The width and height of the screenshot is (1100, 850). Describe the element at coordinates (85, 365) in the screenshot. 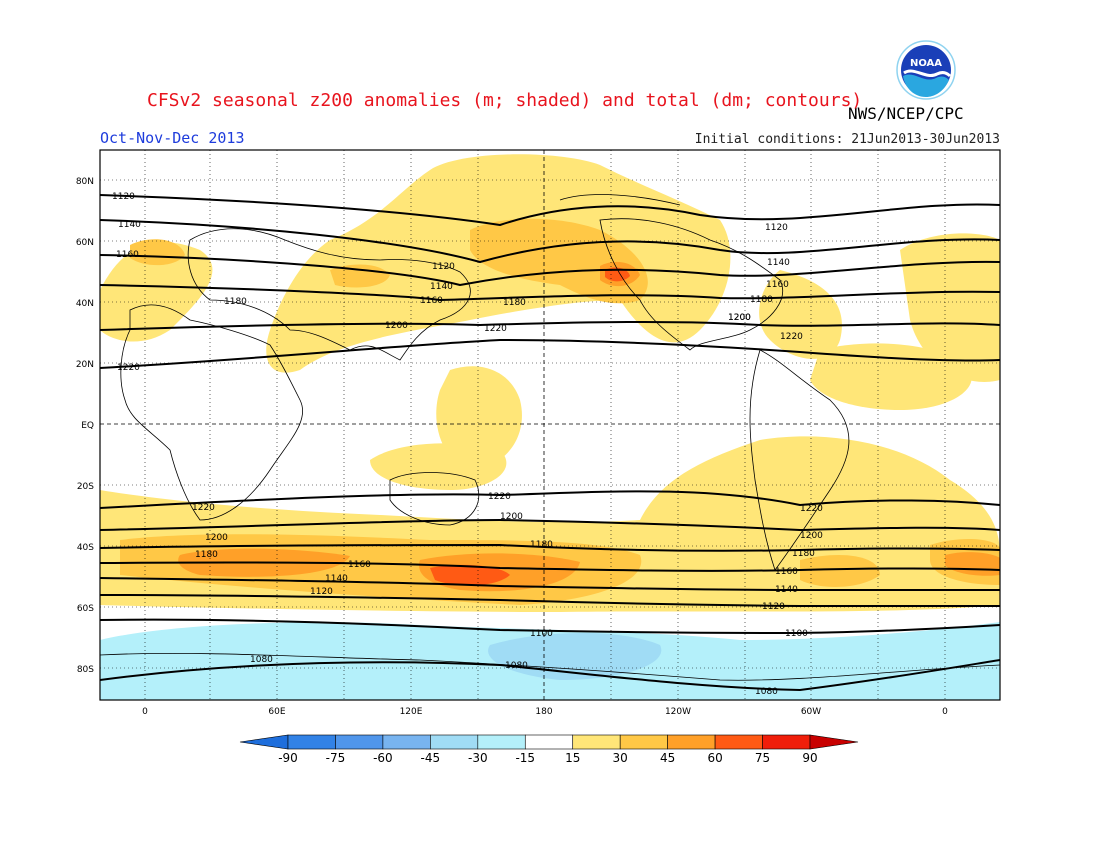

I see `lat-label: 20N` at that location.